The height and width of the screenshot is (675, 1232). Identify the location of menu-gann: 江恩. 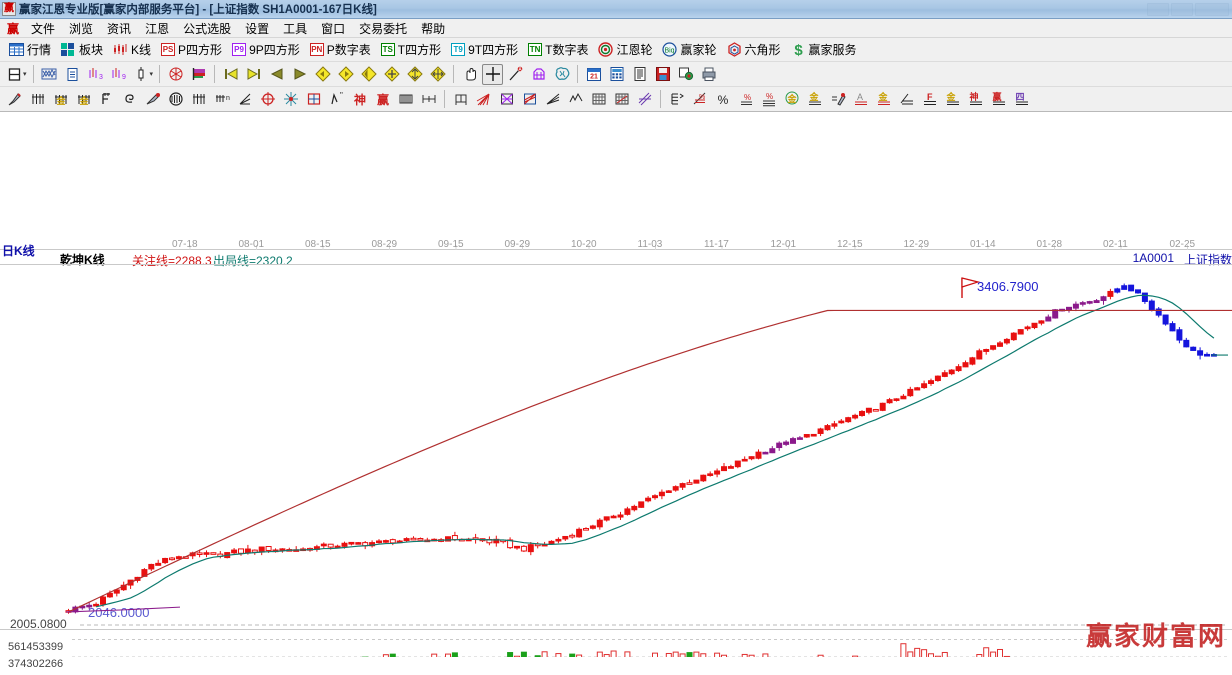
(157, 28).